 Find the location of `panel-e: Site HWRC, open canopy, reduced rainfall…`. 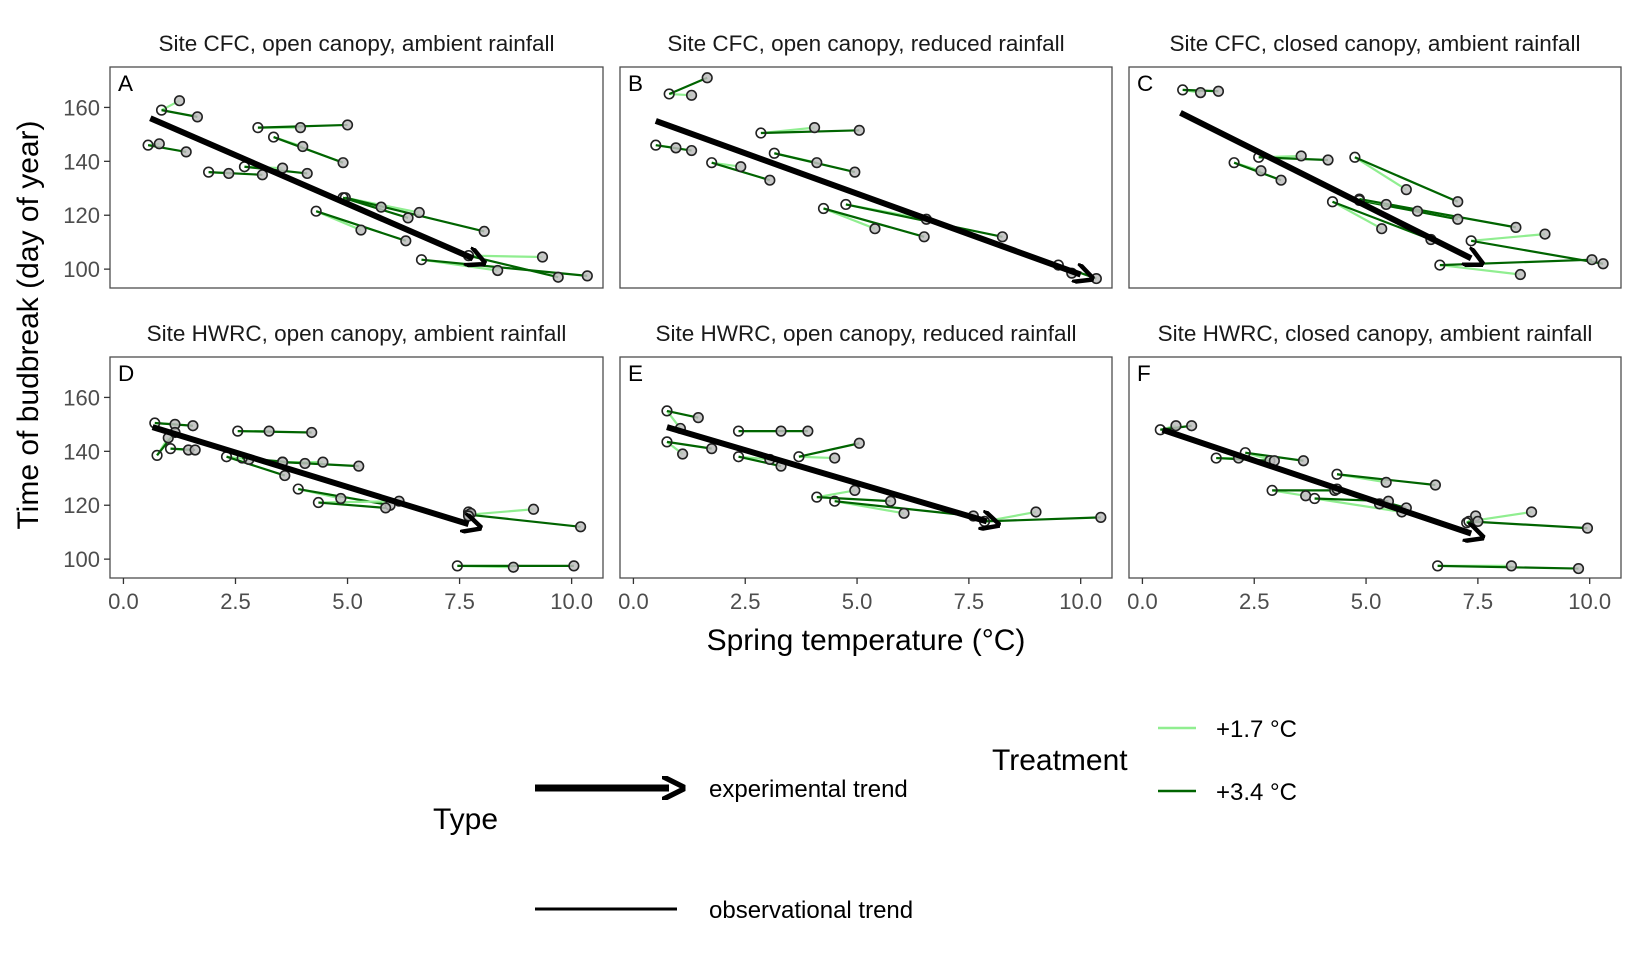

panel-e: Site HWRC, open canopy, reduced rainfall… is located at coordinates (865, 467).